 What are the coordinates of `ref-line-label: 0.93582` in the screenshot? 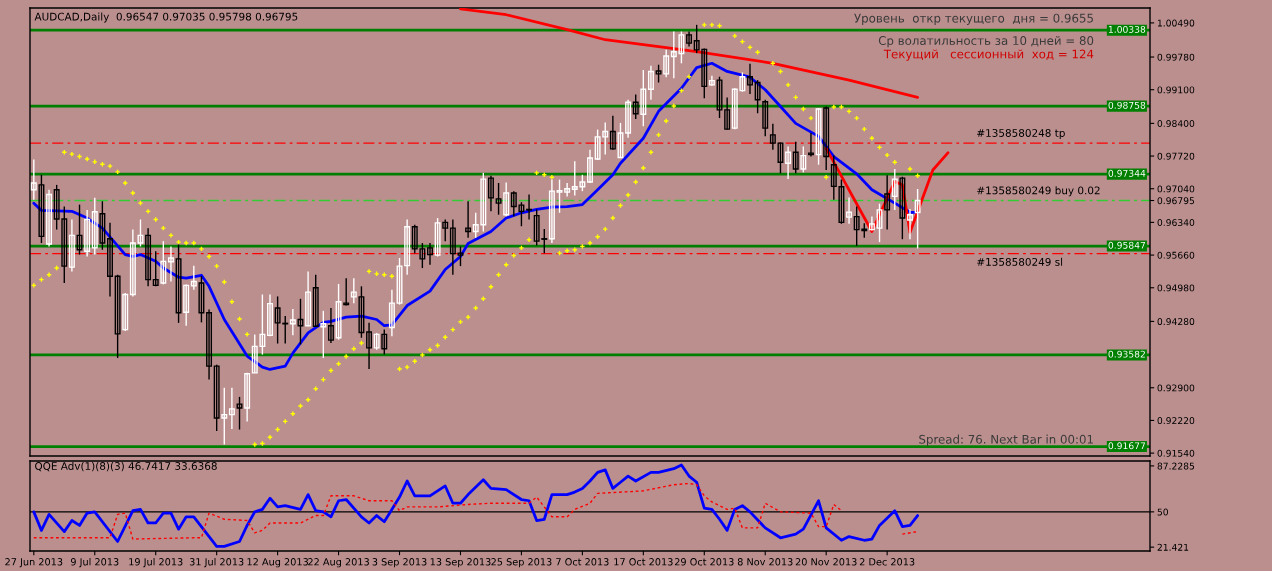 It's located at (1126, 354).